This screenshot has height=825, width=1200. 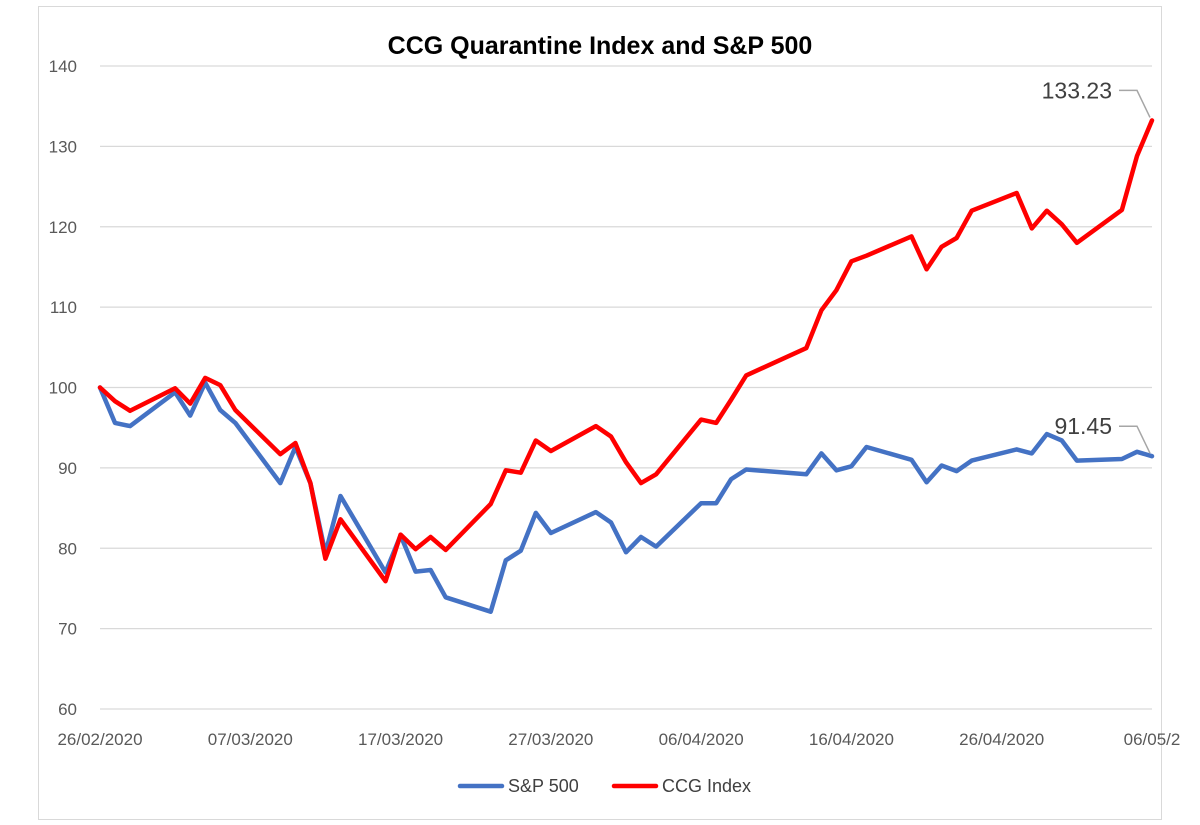 I want to click on end-value-labels: 91.45 133.23, so click(x=1096, y=265).